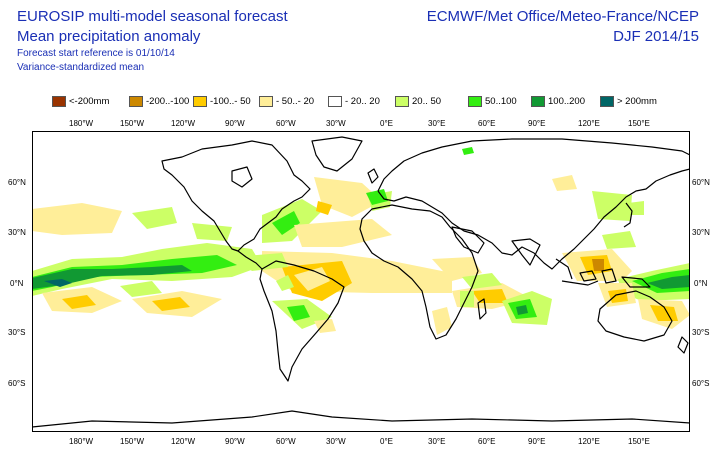  Describe the element at coordinates (701, 182) in the screenshot. I see `lat-label-right: 60°N` at that location.